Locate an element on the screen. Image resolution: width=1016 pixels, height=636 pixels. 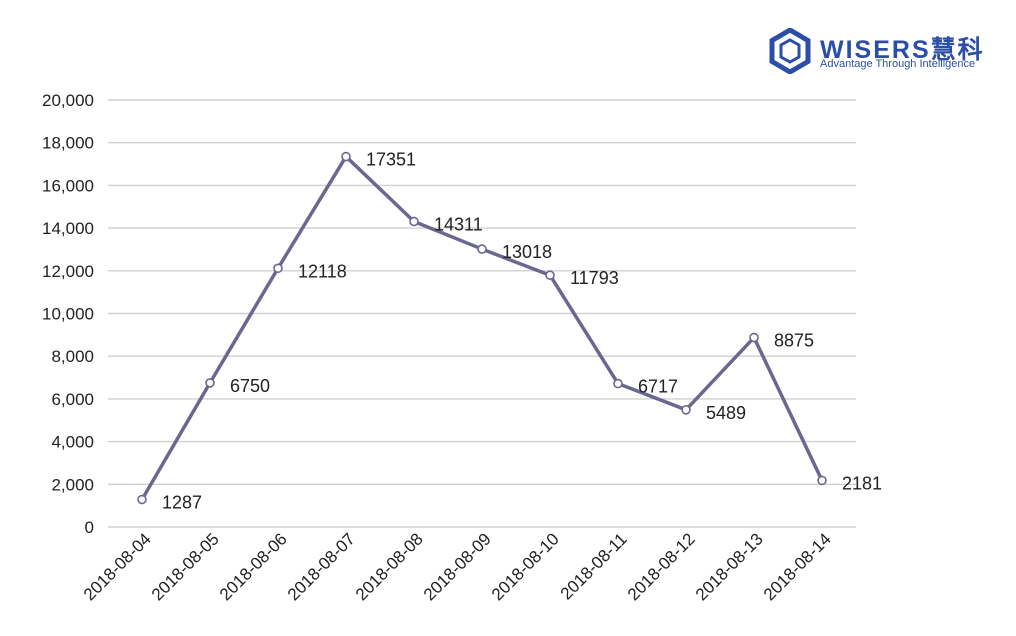
x-tick-label: 2018-08-04 is located at coordinates (117, 566).